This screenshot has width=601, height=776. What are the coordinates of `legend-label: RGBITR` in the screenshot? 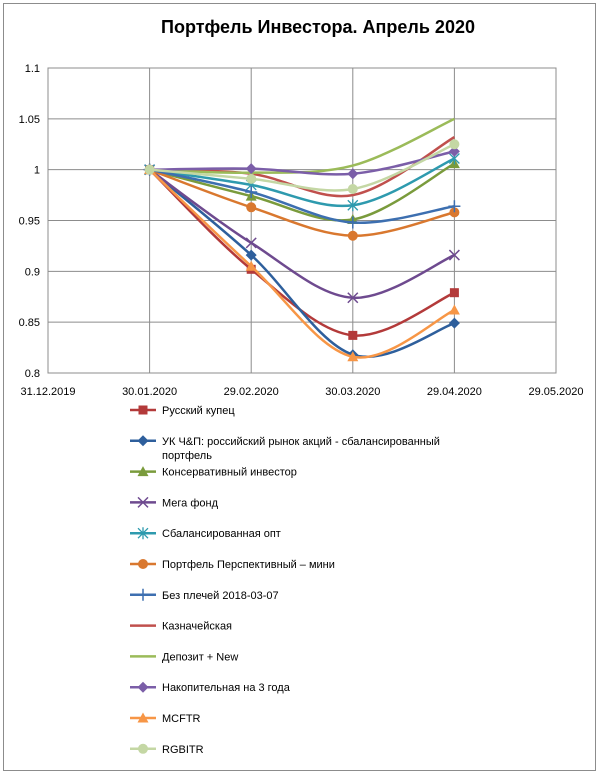 It's located at (183, 750).